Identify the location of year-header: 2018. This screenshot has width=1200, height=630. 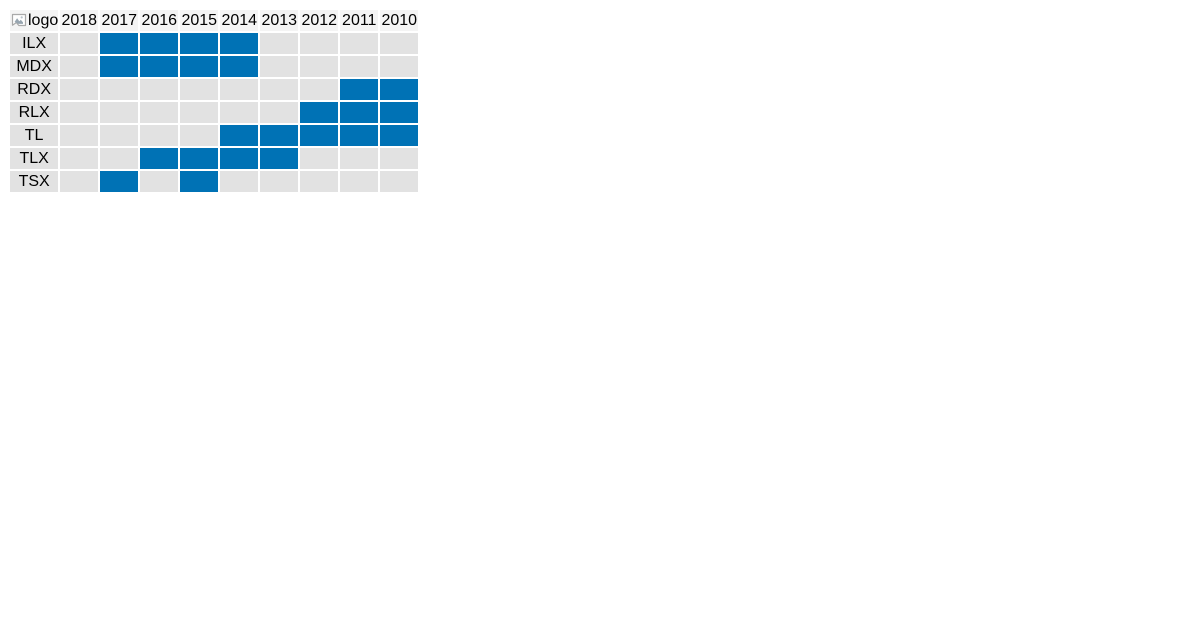
(79, 20).